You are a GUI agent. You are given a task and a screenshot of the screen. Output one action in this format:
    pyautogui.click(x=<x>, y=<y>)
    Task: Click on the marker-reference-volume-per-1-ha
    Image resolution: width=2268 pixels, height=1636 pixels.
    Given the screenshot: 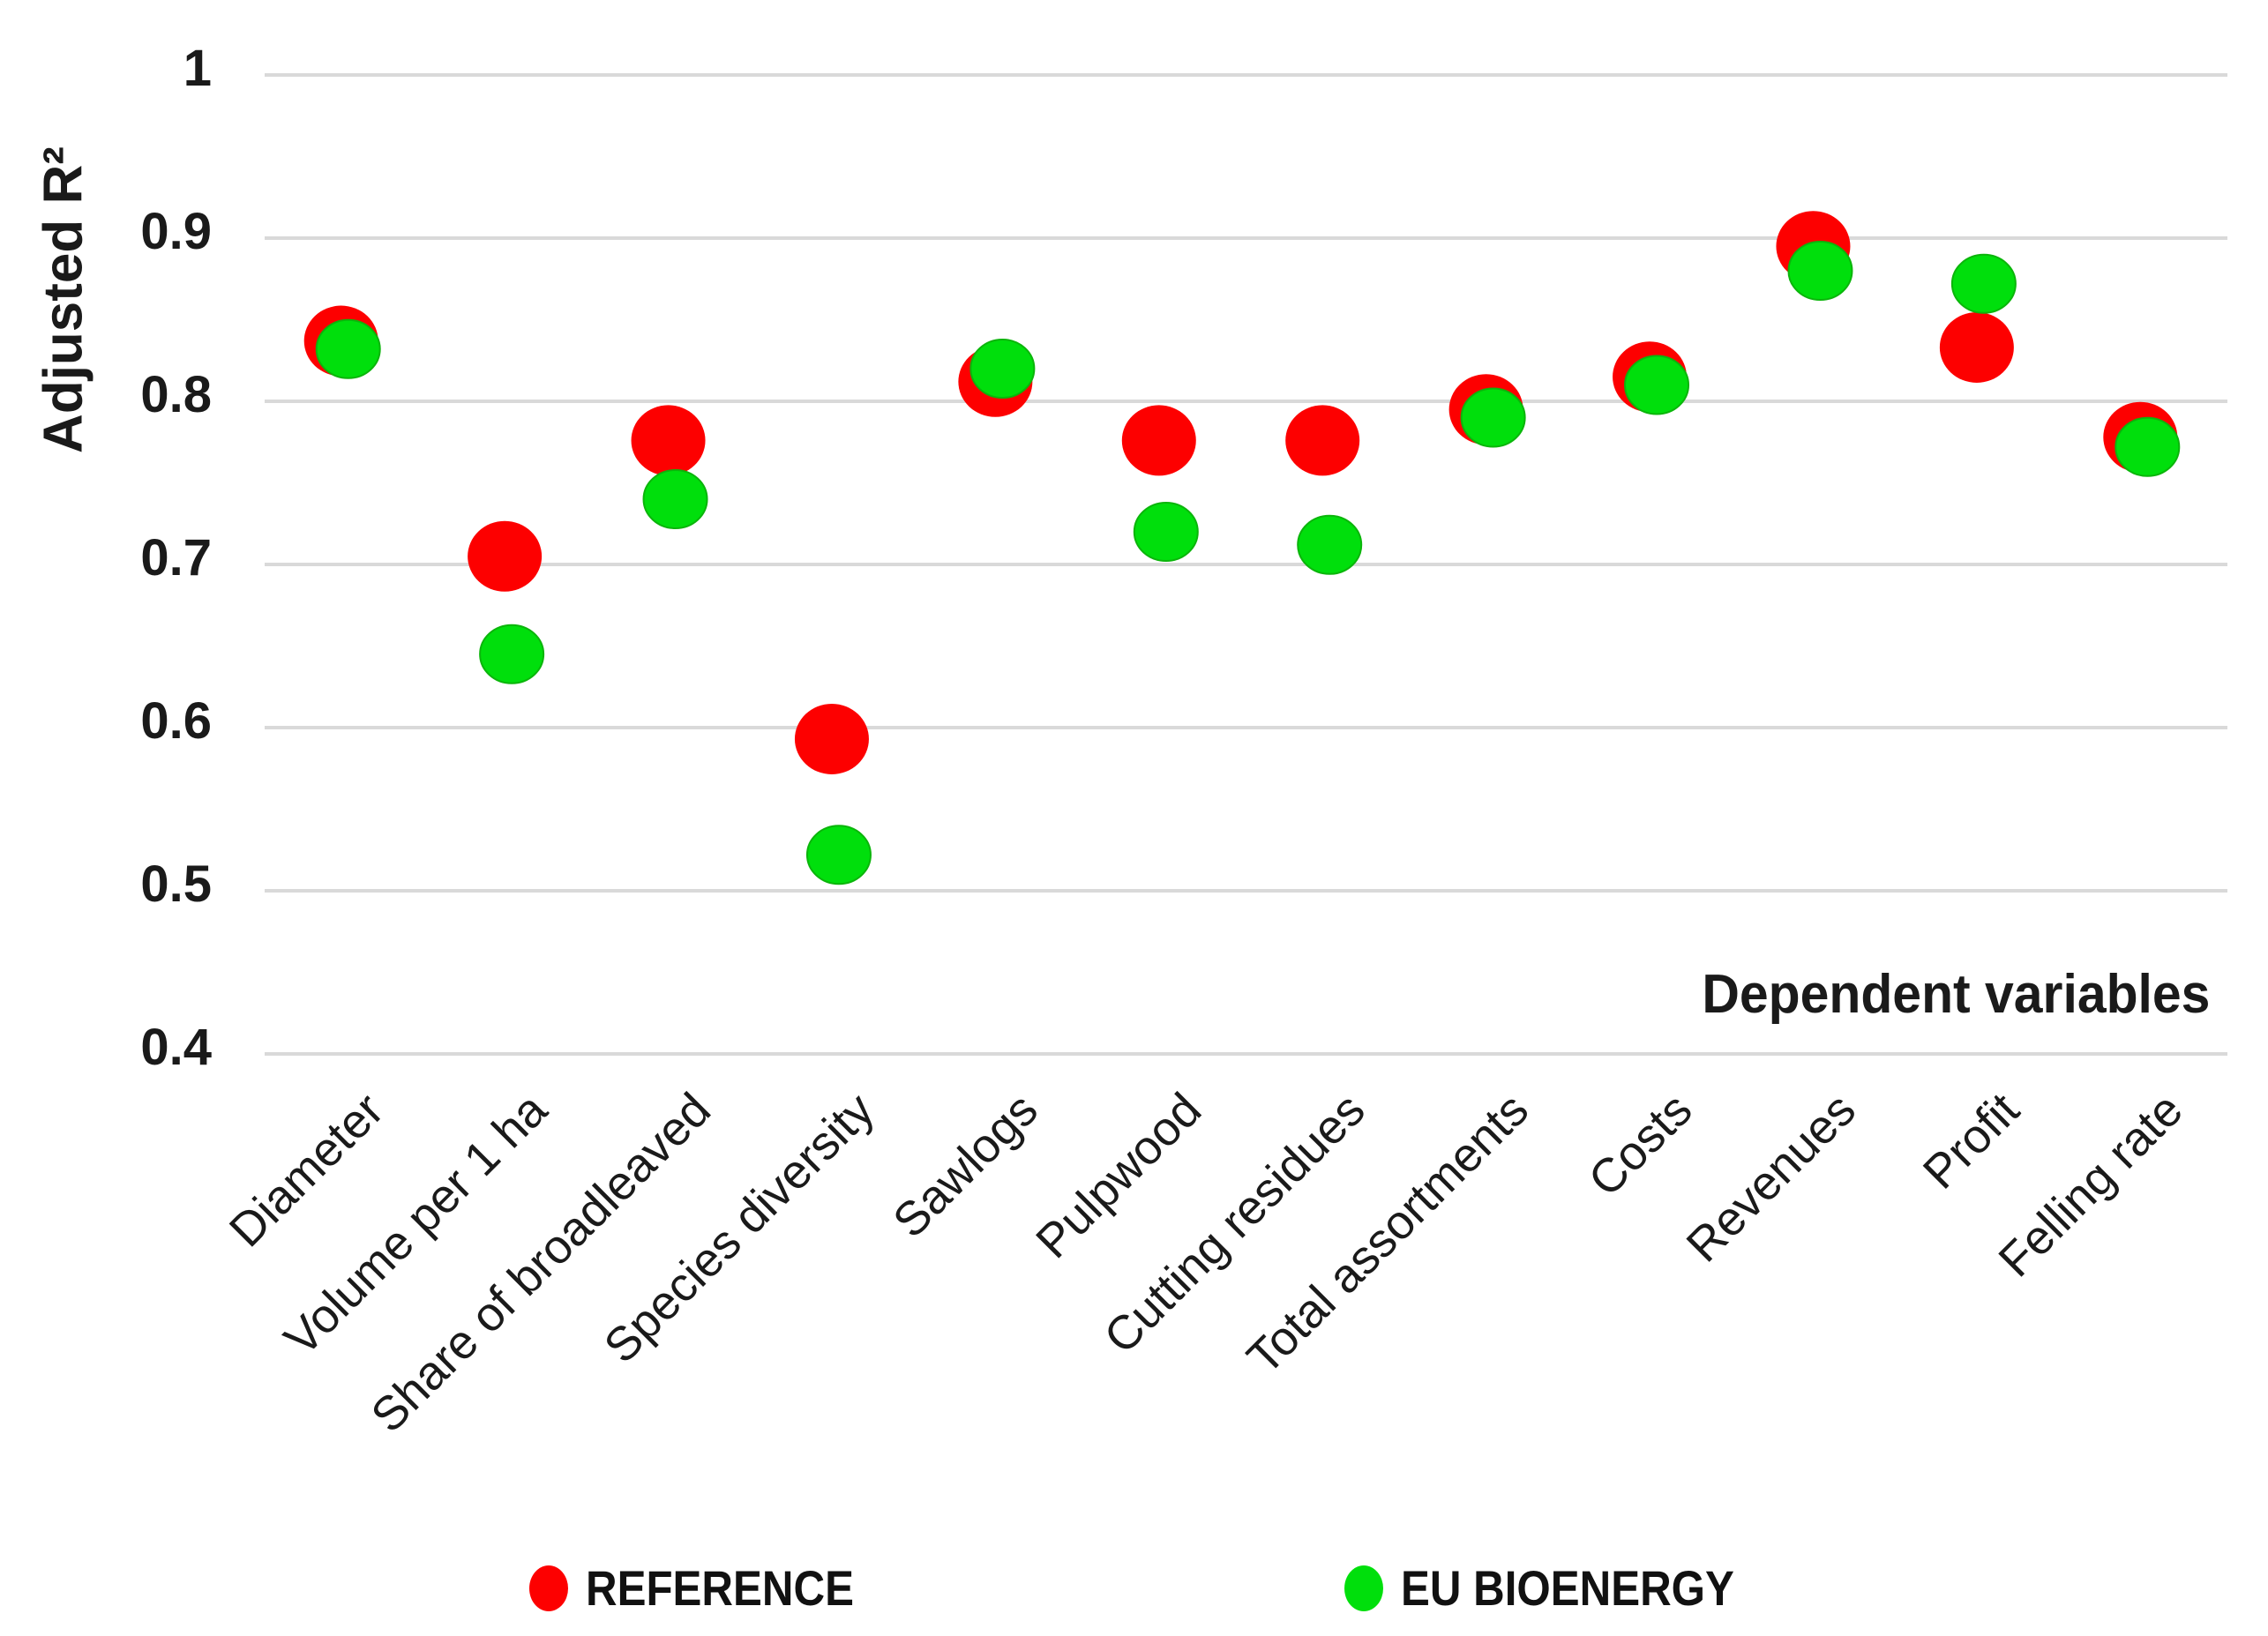 What is the action you would take?
    pyautogui.click(x=505, y=556)
    